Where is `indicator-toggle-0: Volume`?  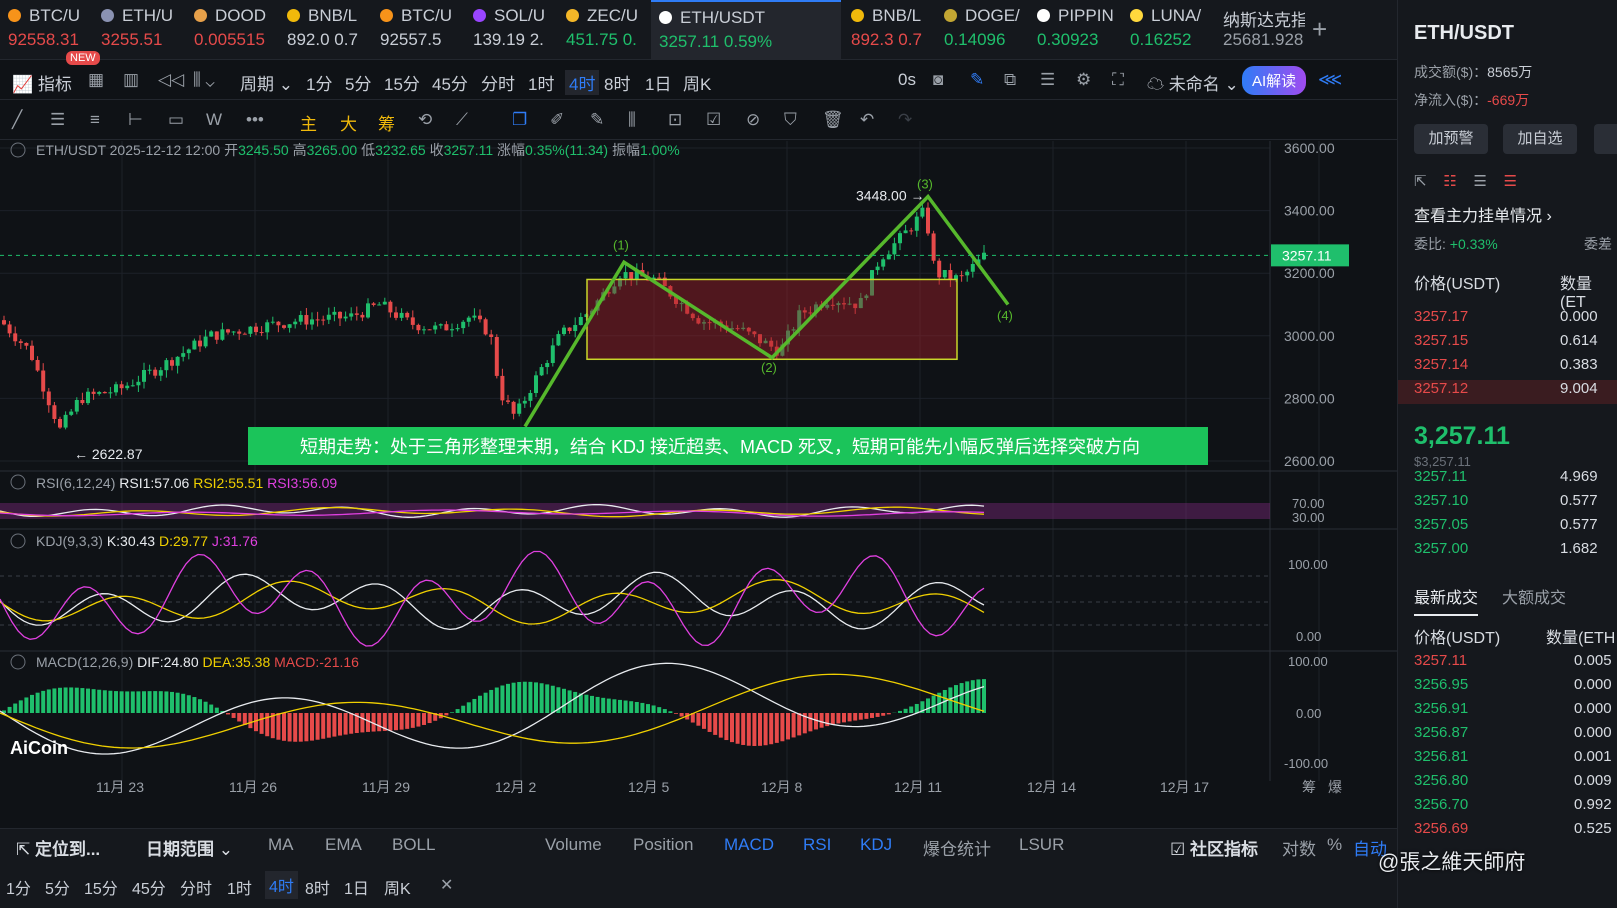 indicator-toggle-0: Volume is located at coordinates (573, 844).